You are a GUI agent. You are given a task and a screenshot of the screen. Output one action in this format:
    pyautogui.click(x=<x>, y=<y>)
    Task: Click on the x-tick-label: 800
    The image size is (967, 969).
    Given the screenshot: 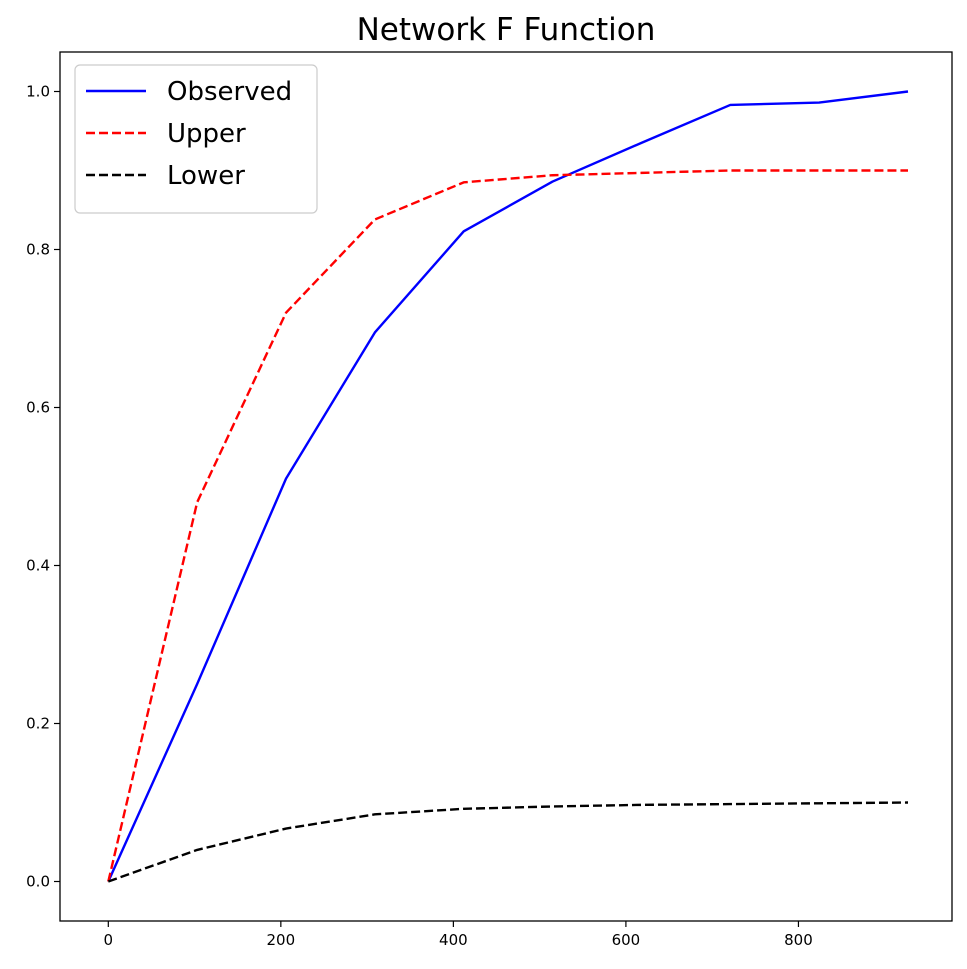 What is the action you would take?
    pyautogui.click(x=798, y=940)
    